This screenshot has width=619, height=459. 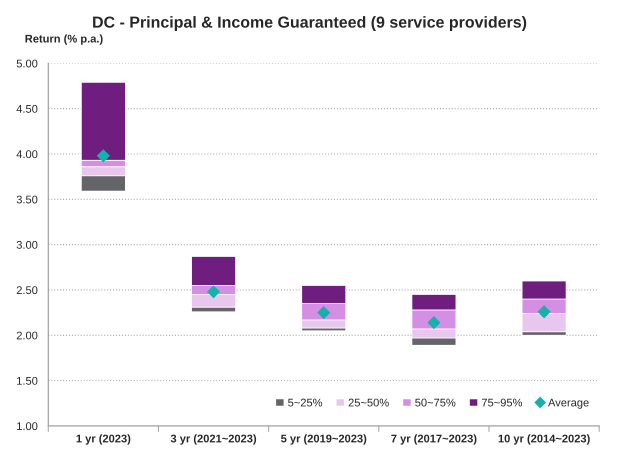 What do you see at coordinates (64, 39) in the screenshot?
I see `y-axis-title: Return (% p.a.)` at bounding box center [64, 39].